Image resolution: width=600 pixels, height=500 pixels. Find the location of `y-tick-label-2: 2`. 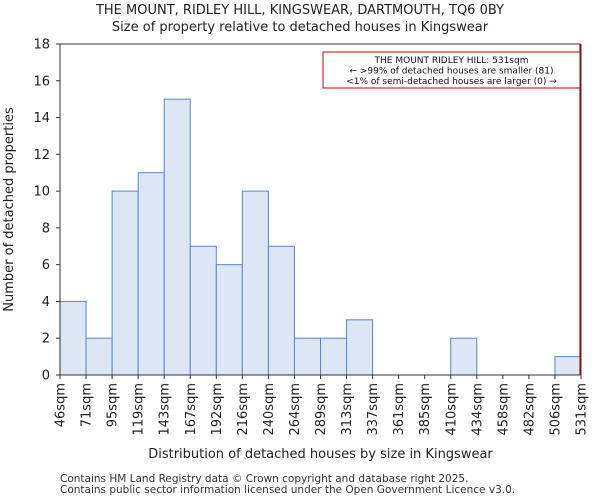

y-tick-label-2: 2 is located at coordinates (46, 339).